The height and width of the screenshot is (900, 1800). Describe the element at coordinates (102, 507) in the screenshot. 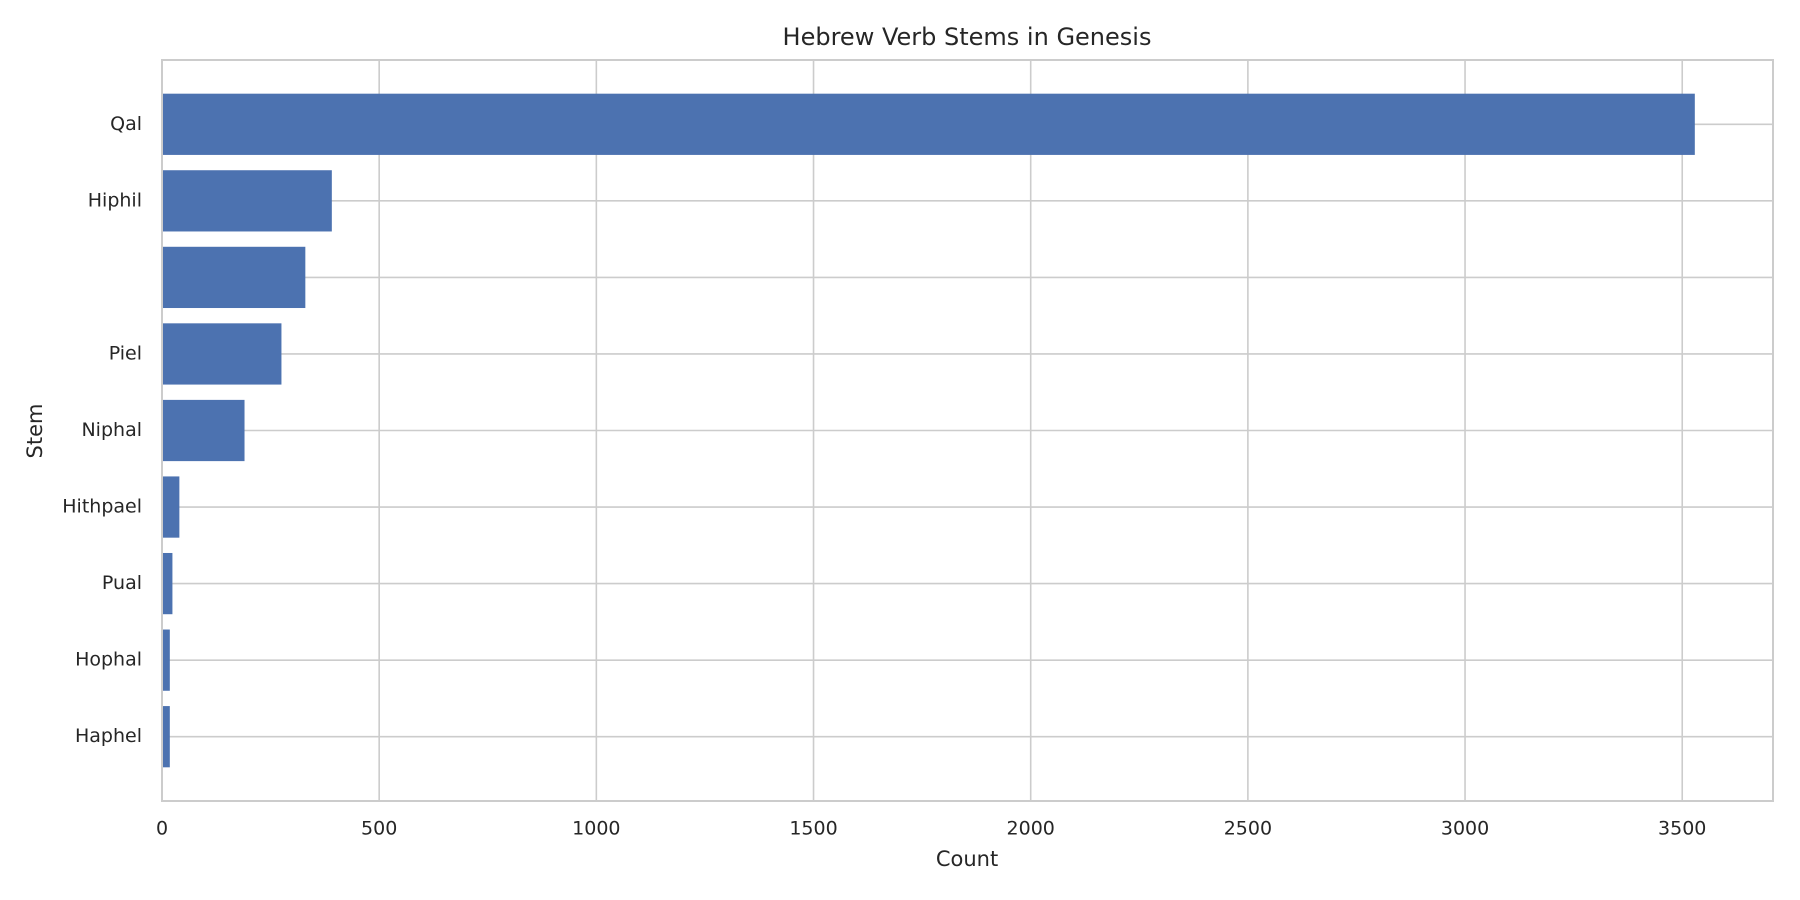

I see `y-tick-label: Hithpael` at that location.